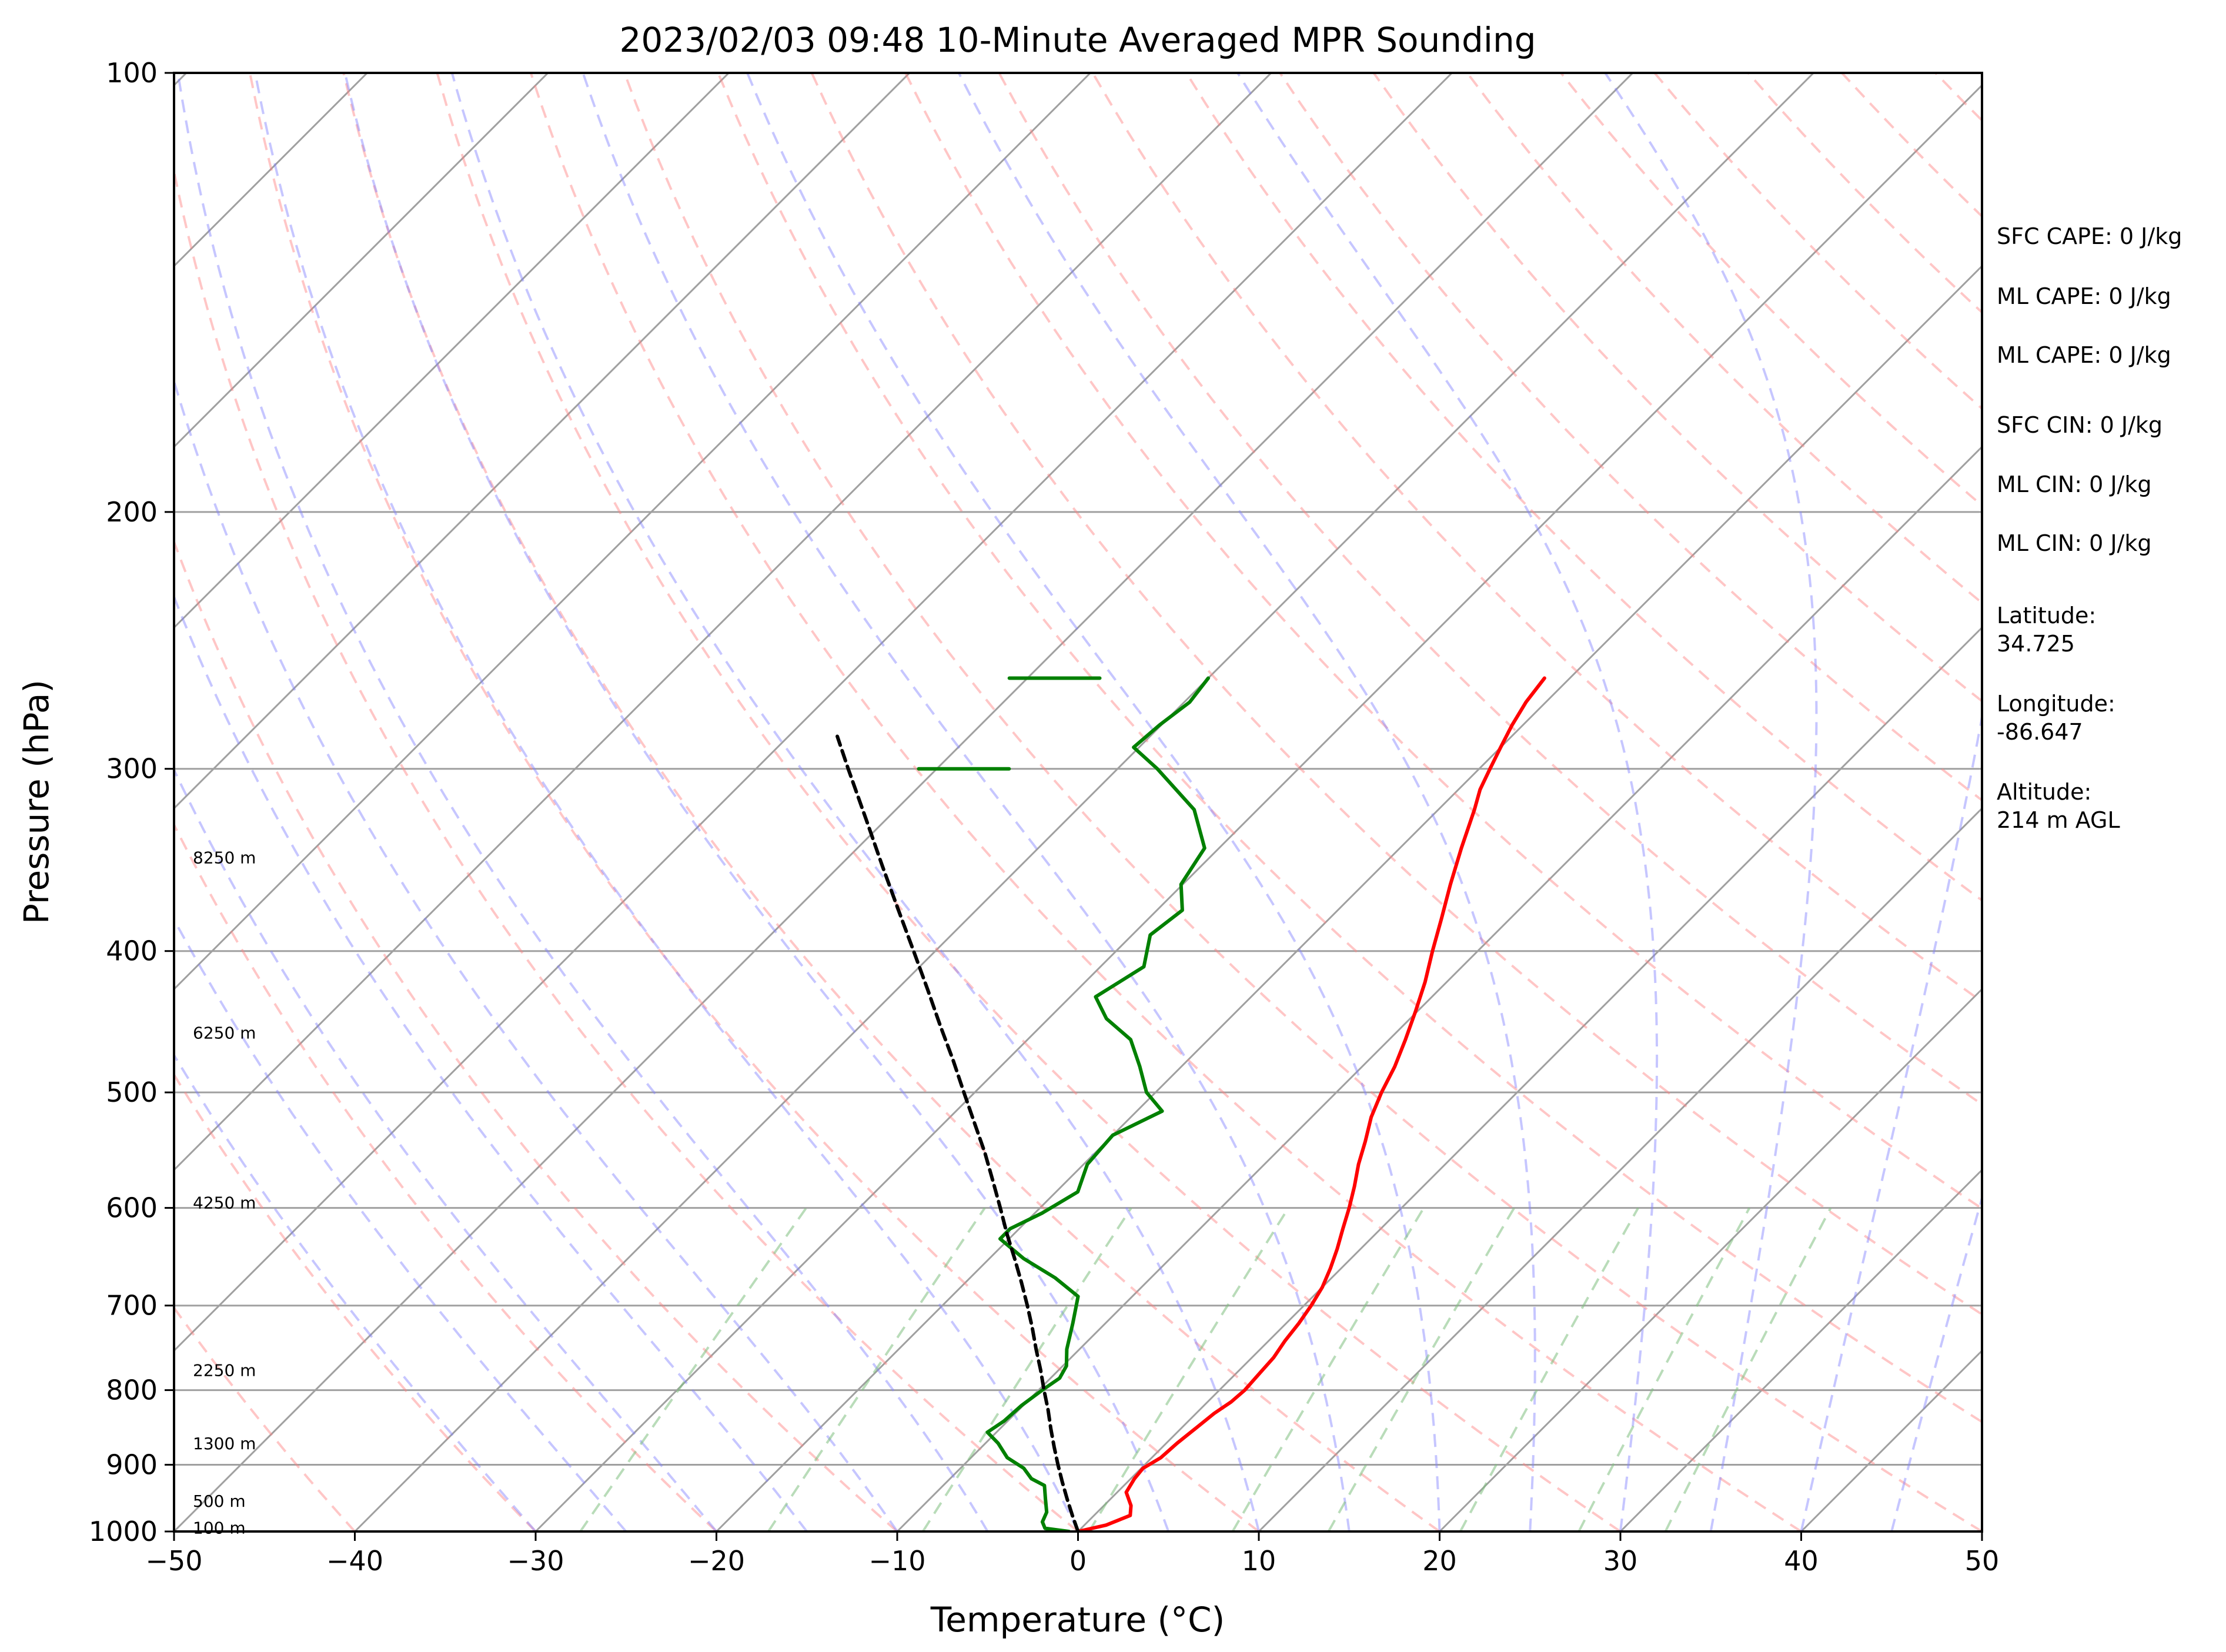  What do you see at coordinates (1440, 1561) in the screenshot?
I see `x-tick-label: 20` at bounding box center [1440, 1561].